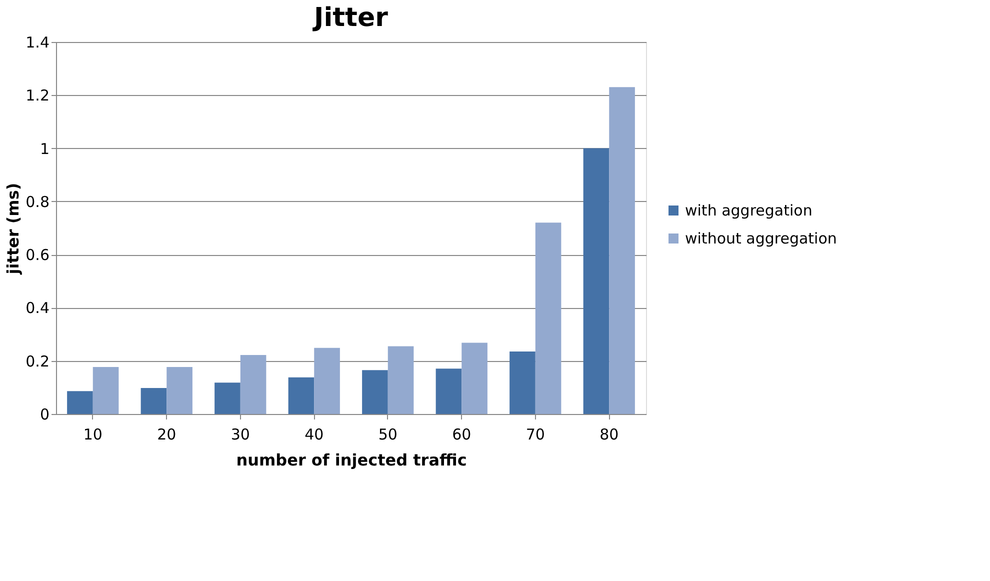 The width and height of the screenshot is (990, 581). I want to click on chart-title: Jitter, so click(350, 18).